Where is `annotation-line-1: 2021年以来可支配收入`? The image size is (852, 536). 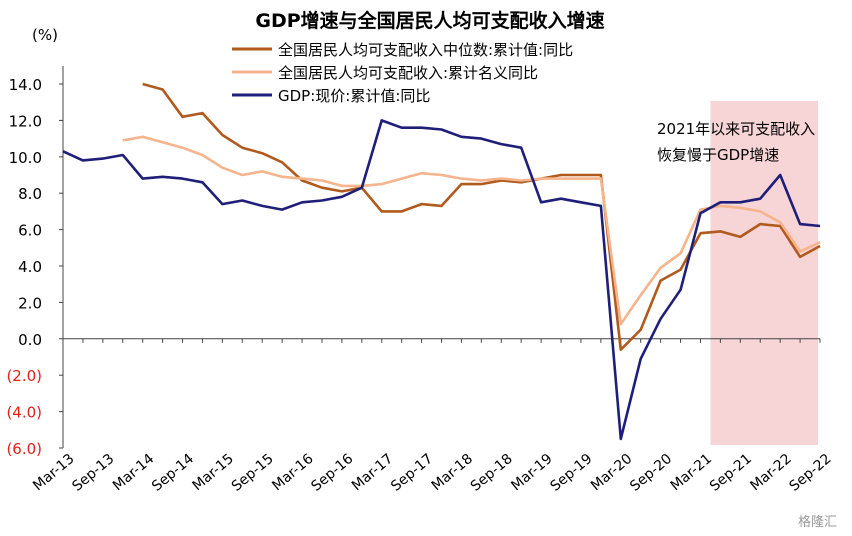 annotation-line-1: 2021年以来可支配收入 is located at coordinates (736, 129).